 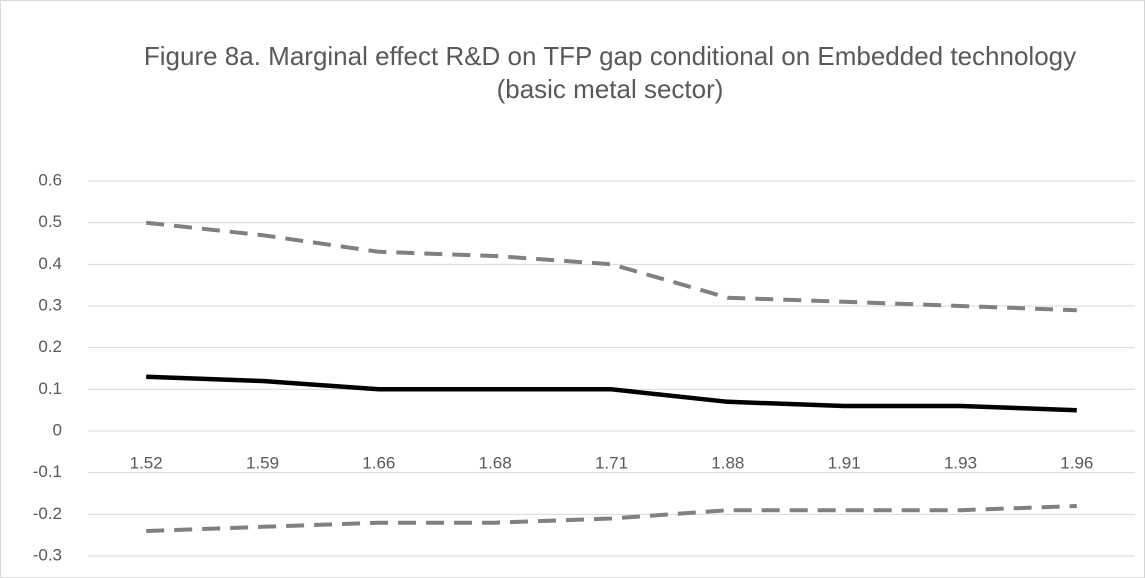 What do you see at coordinates (610, 89) in the screenshot?
I see `chart-subtitle: (basic metal sector)` at bounding box center [610, 89].